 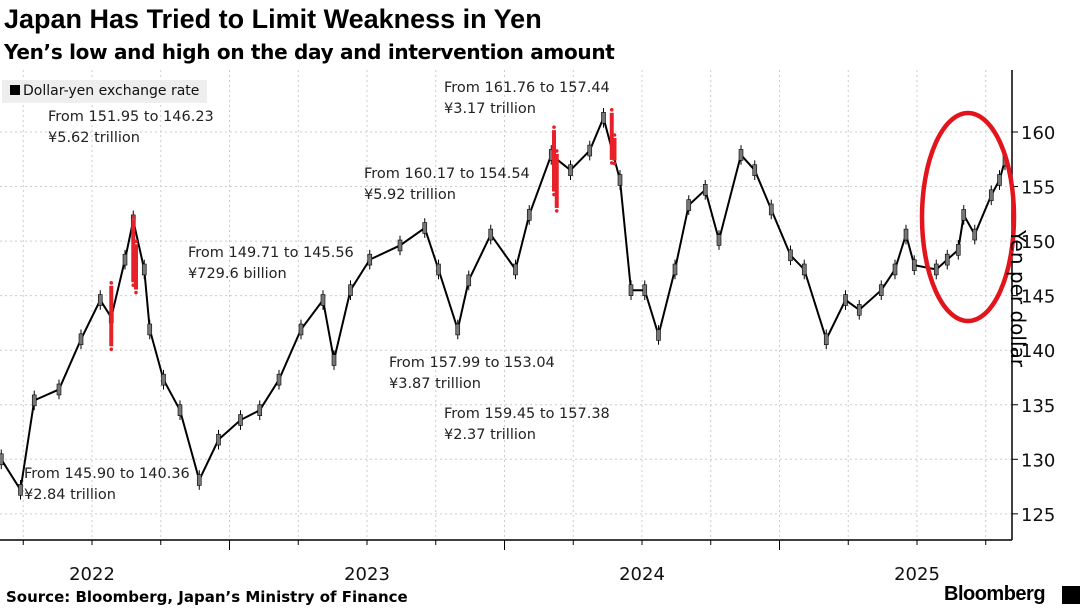 What do you see at coordinates (917, 574) in the screenshot?
I see `x-tick-label: 2025` at bounding box center [917, 574].